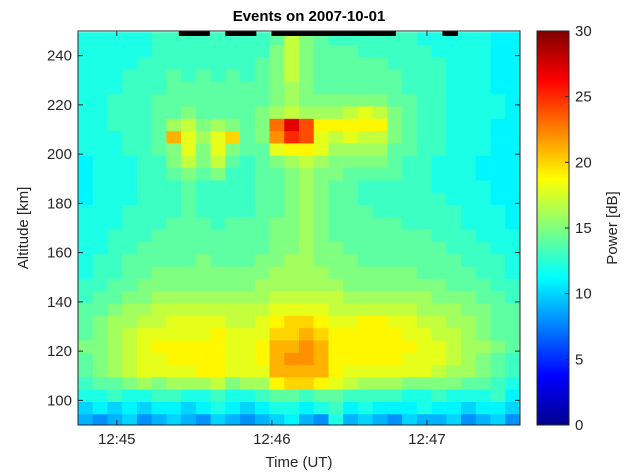 This screenshot has width=627, height=474. I want to click on y-tick-label: 140, so click(59, 302).